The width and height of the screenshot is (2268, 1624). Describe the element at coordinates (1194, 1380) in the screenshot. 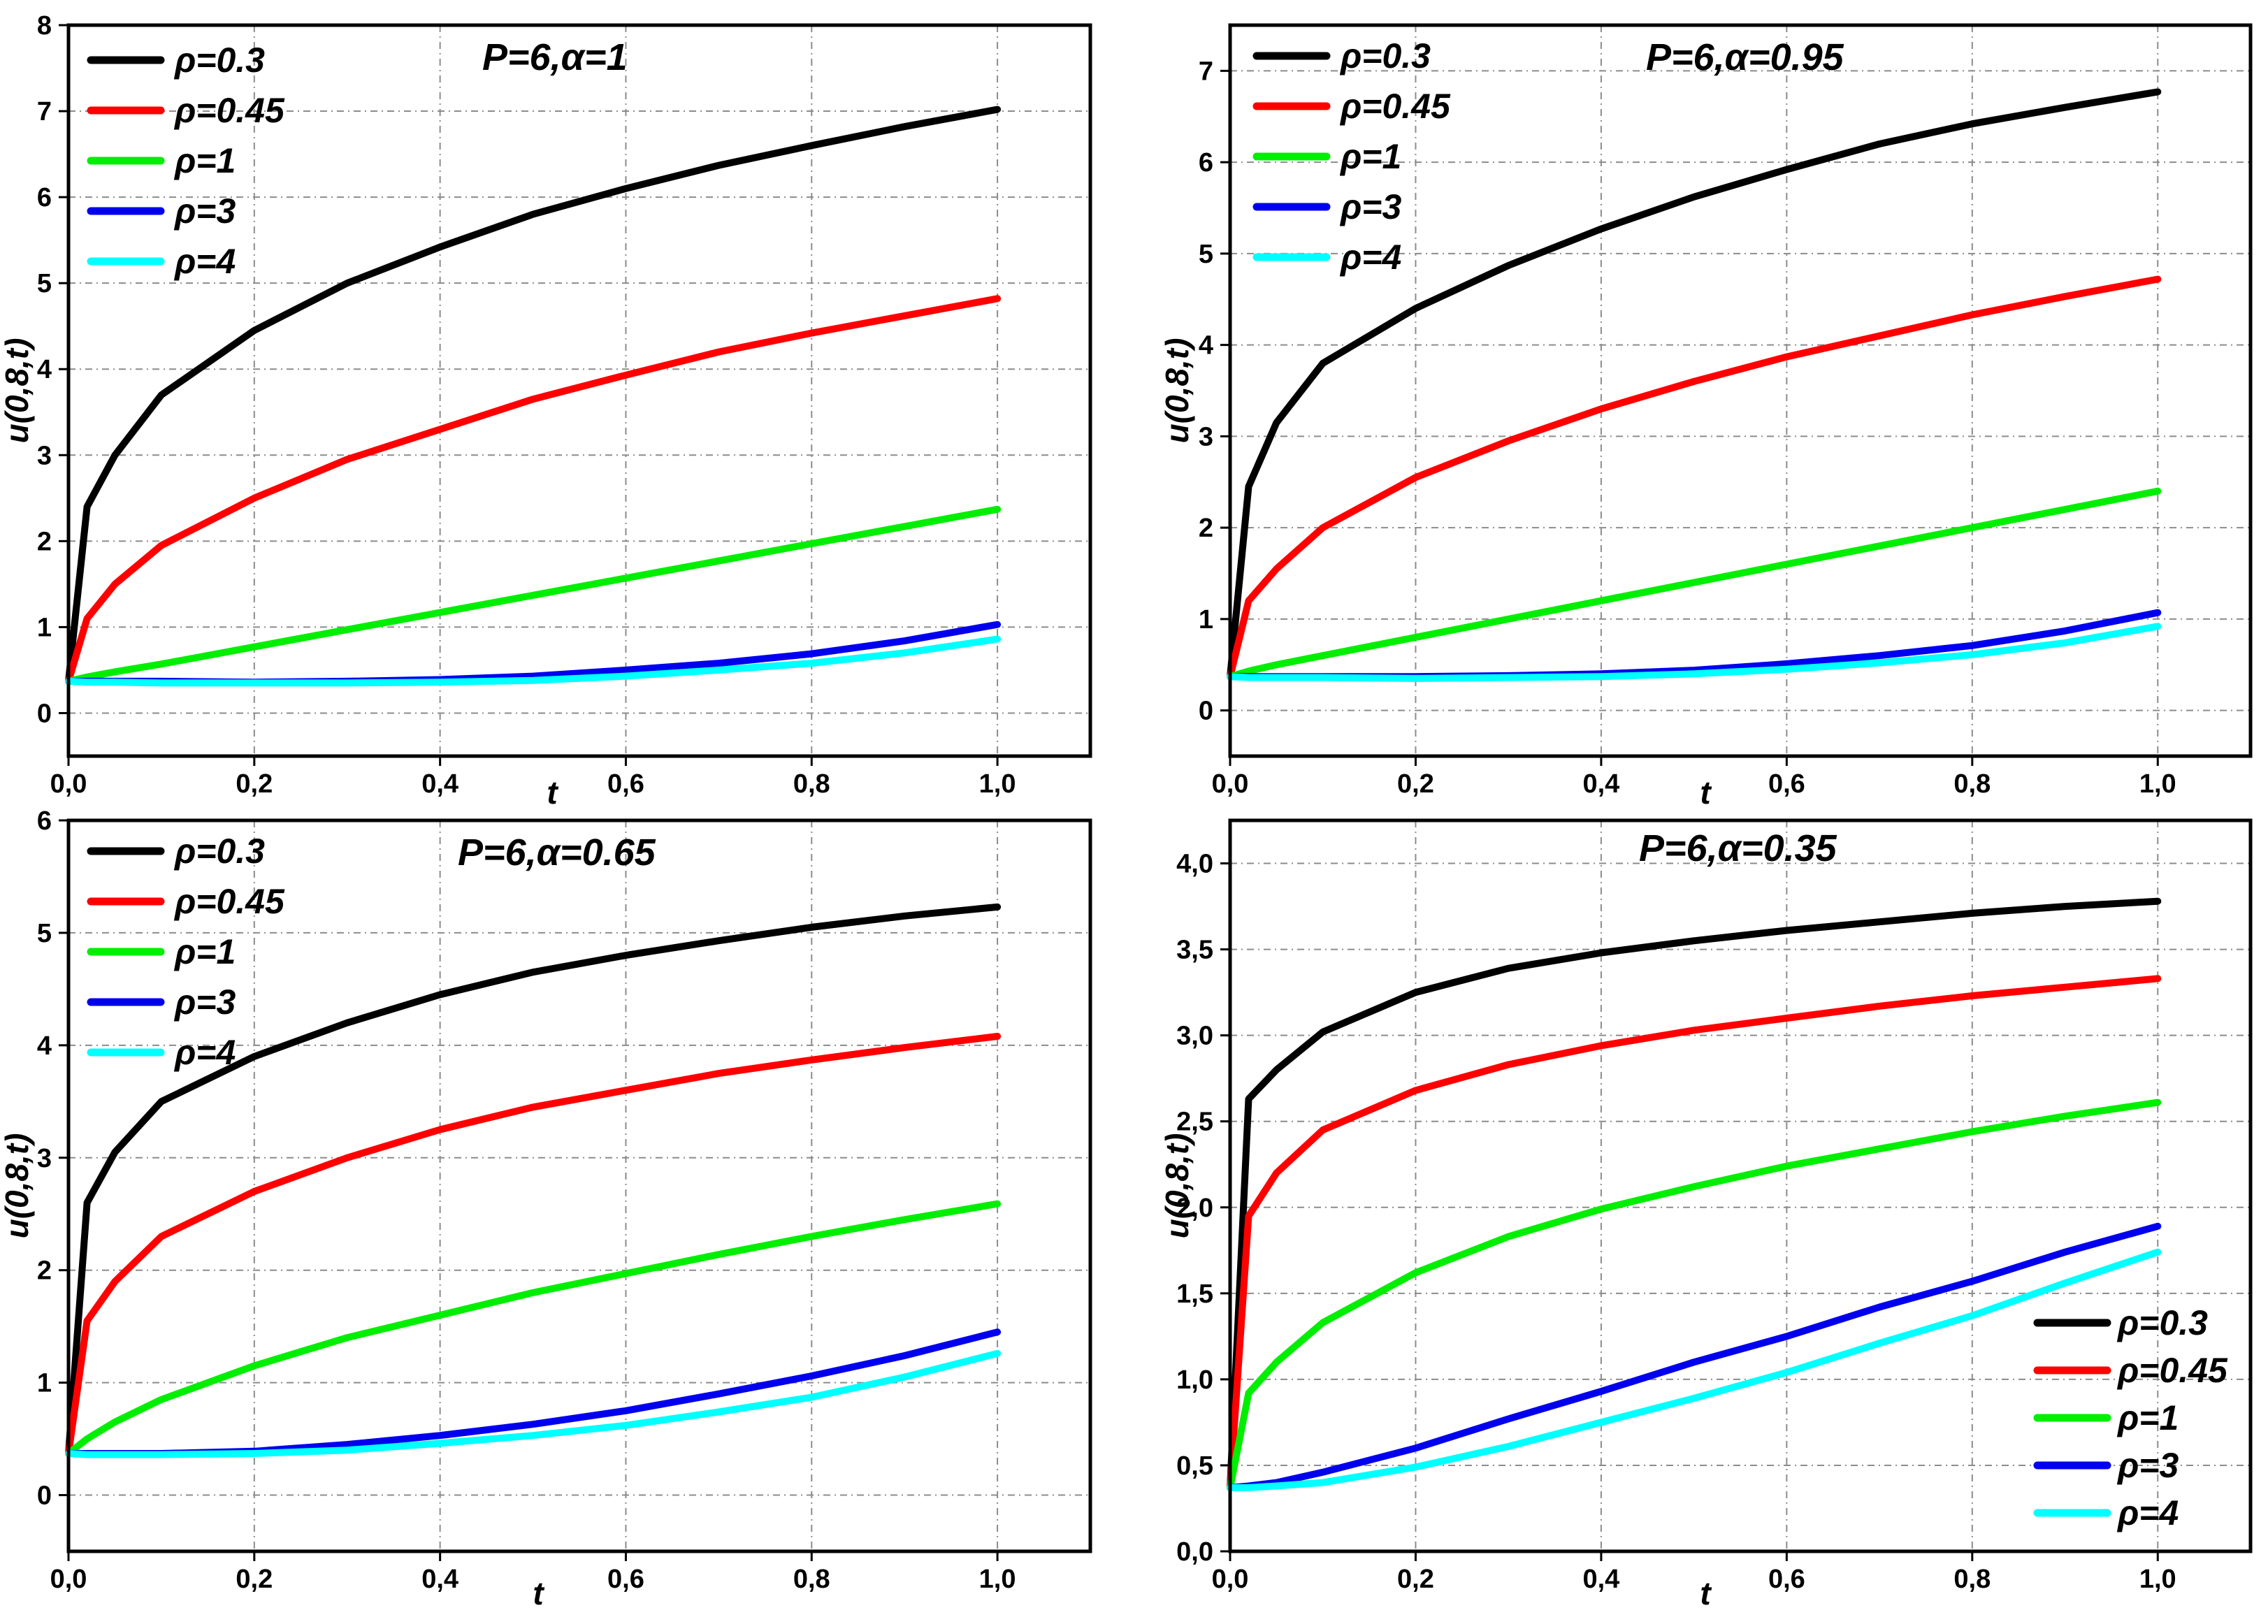

I see `y-tick-label: 1,0` at that location.